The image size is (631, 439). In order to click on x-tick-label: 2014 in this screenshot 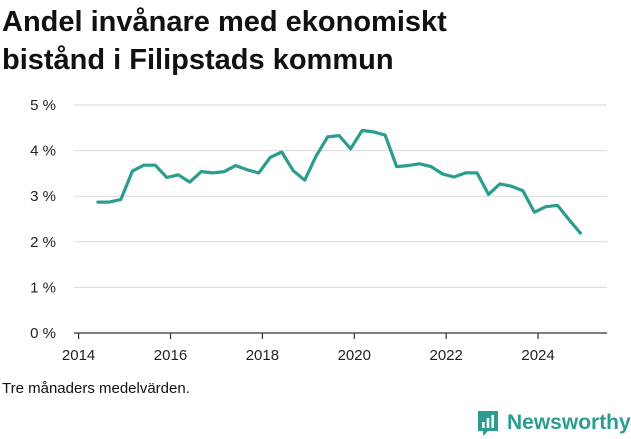, I will do `click(78, 355)`.